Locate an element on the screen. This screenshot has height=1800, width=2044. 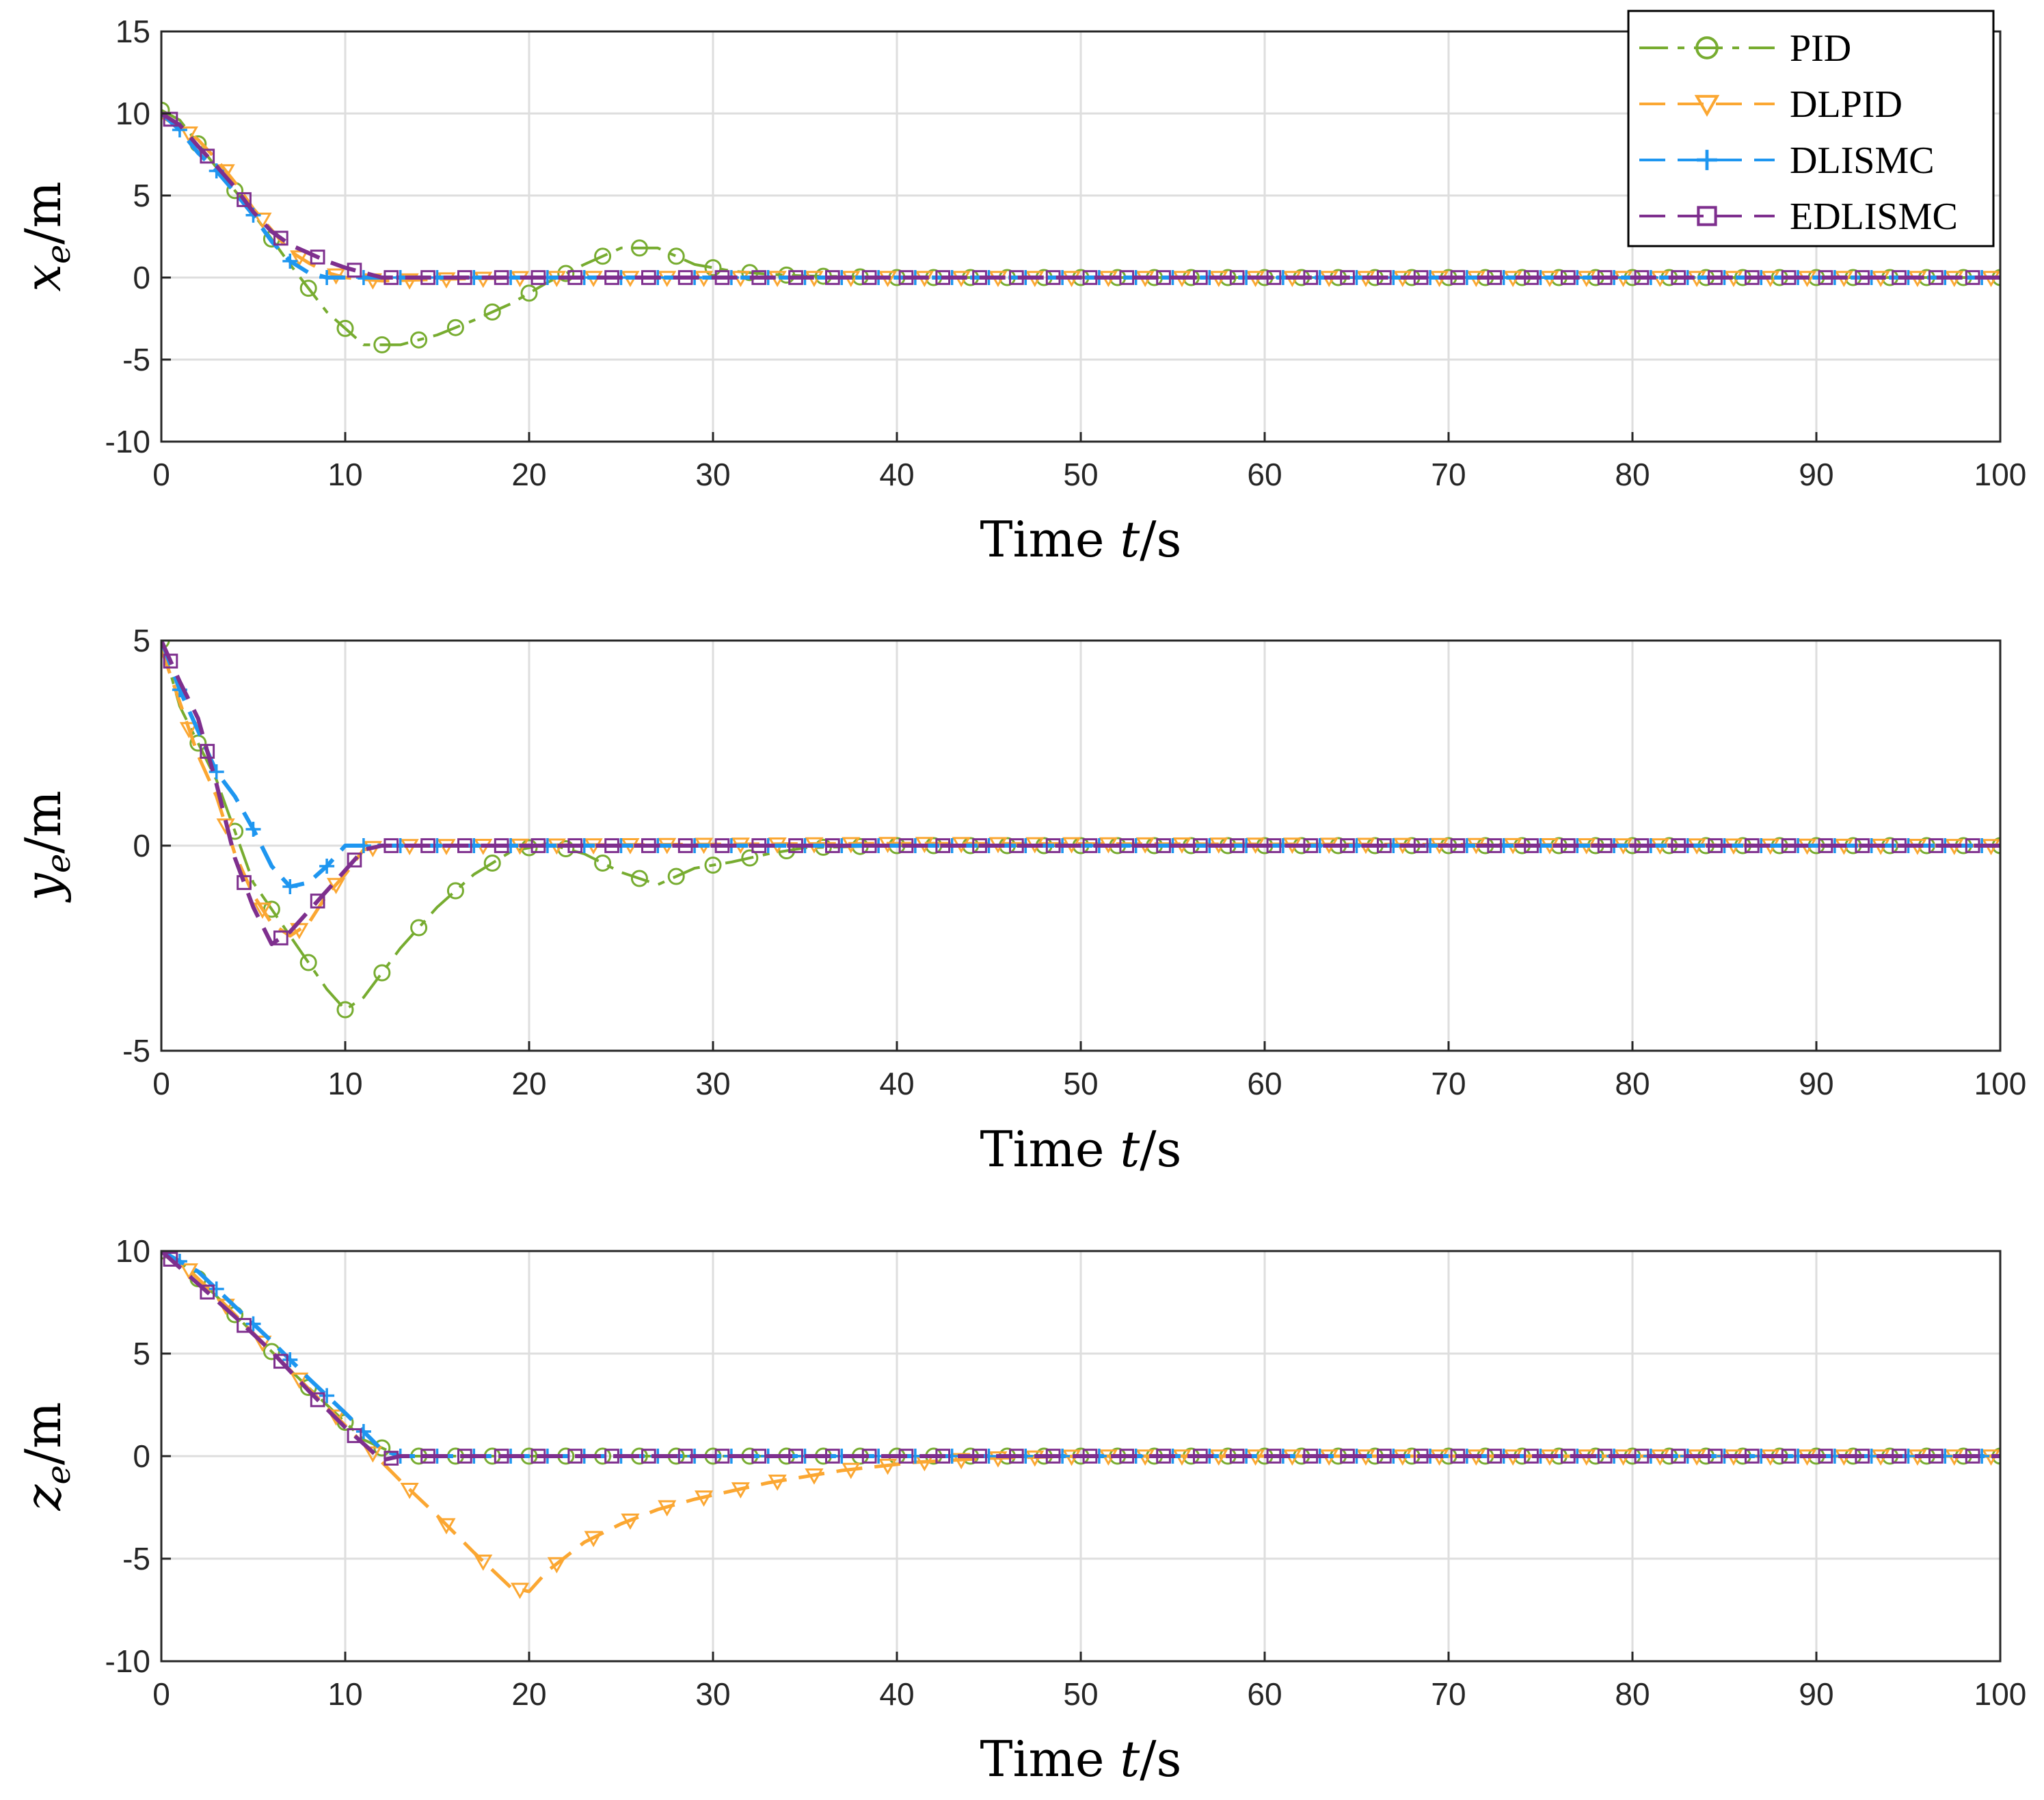
y-tick-label: -5 is located at coordinates (136, 359).